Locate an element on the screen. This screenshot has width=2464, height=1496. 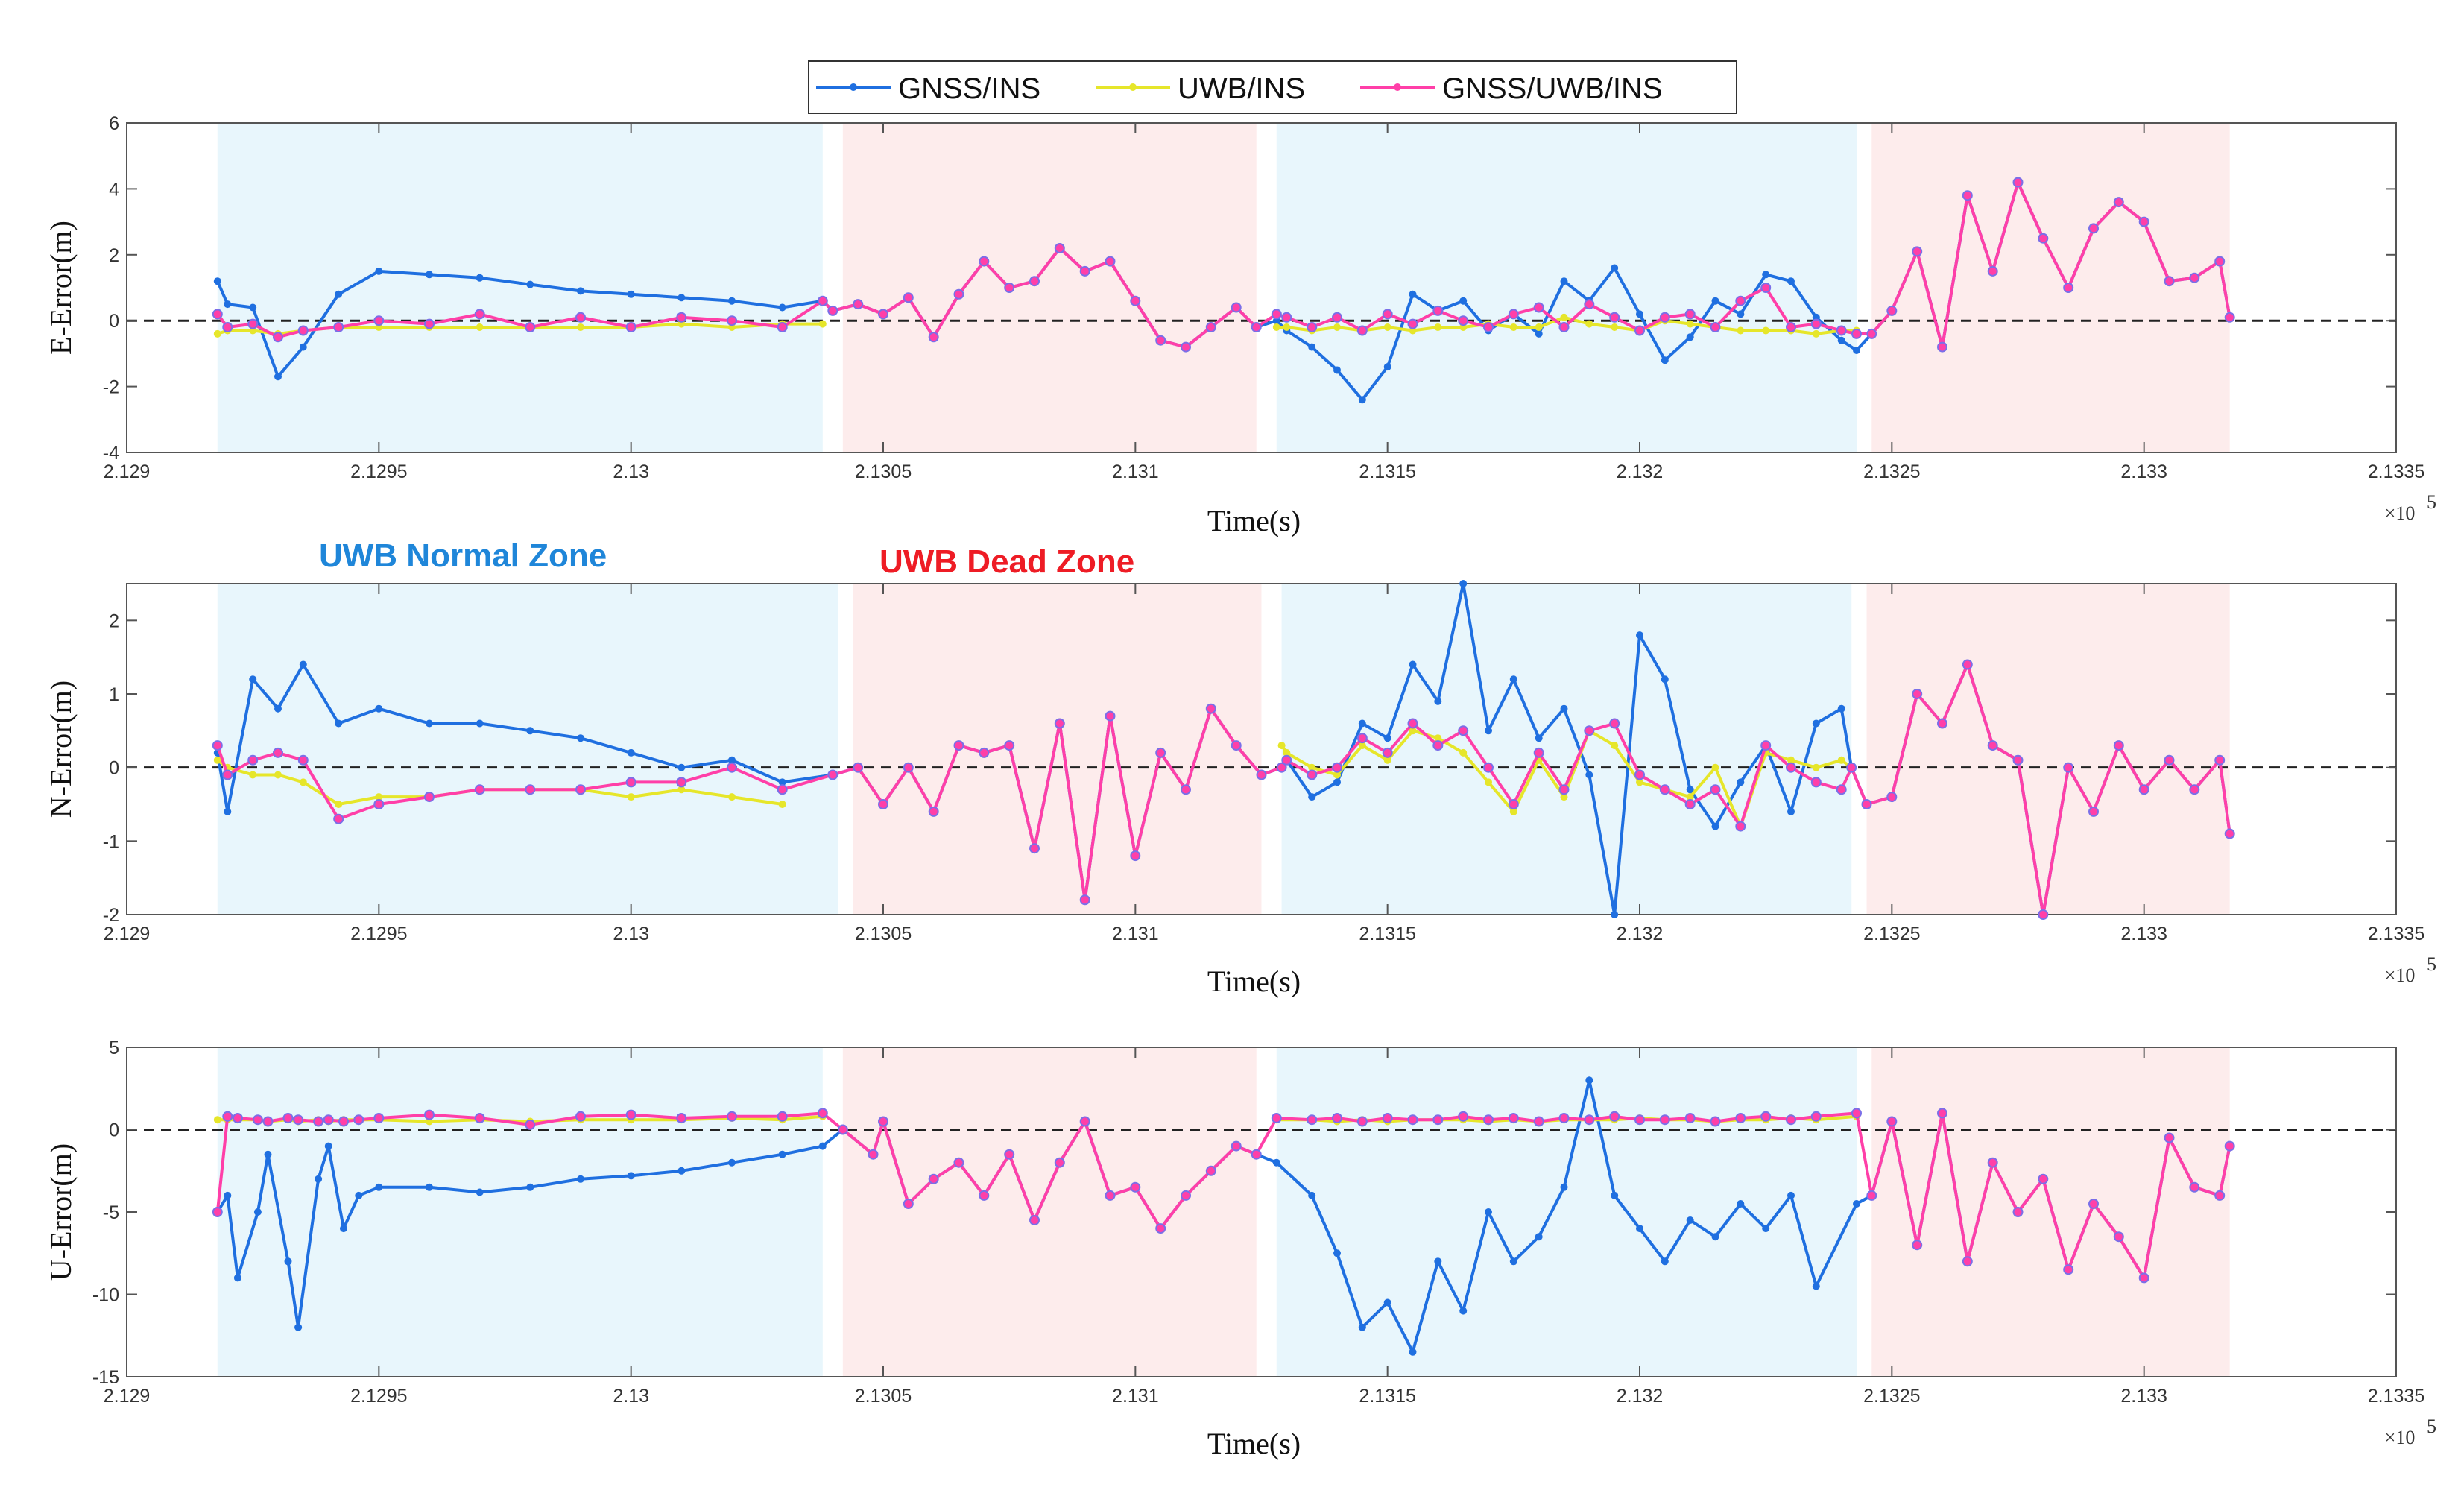
u-error-xtick-label: 2.1325 is located at coordinates (1891, 1396).